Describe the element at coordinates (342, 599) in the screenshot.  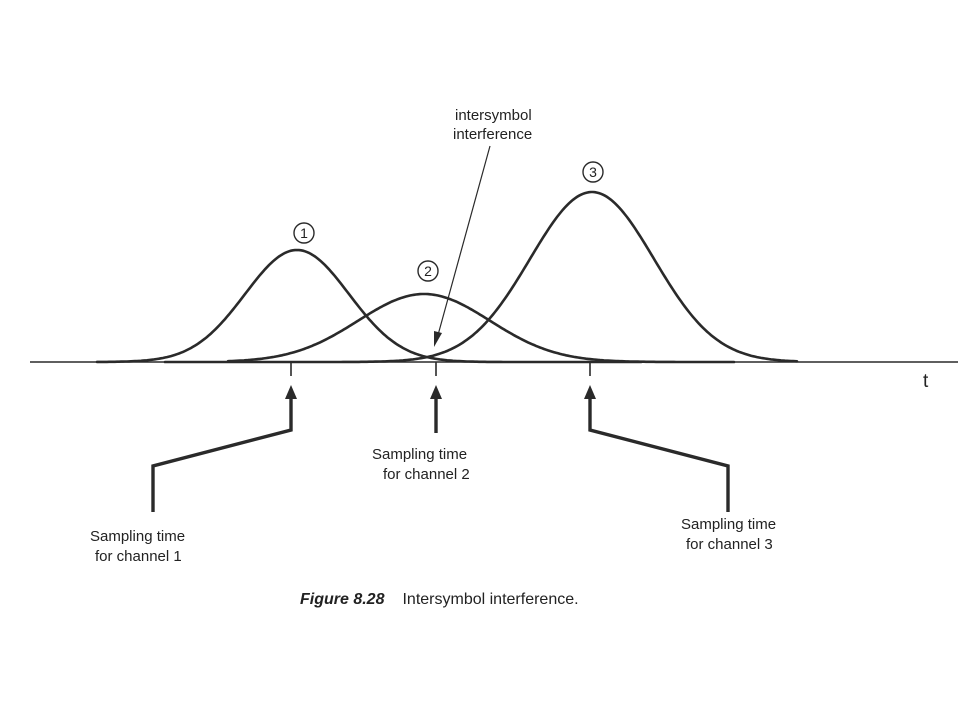
I see `figure-number: Figure 8.28` at that location.